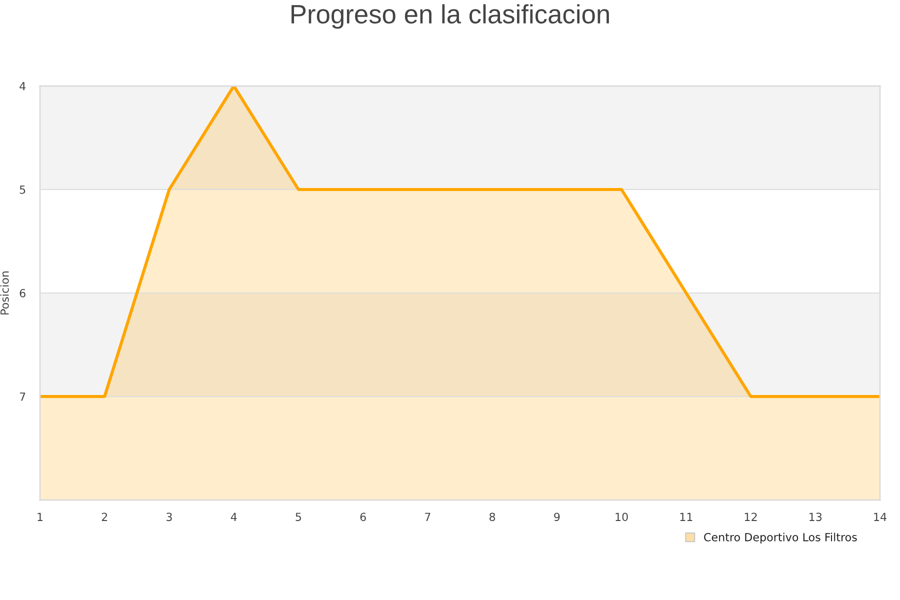  I want to click on x-tick-label: 10, so click(622, 517).